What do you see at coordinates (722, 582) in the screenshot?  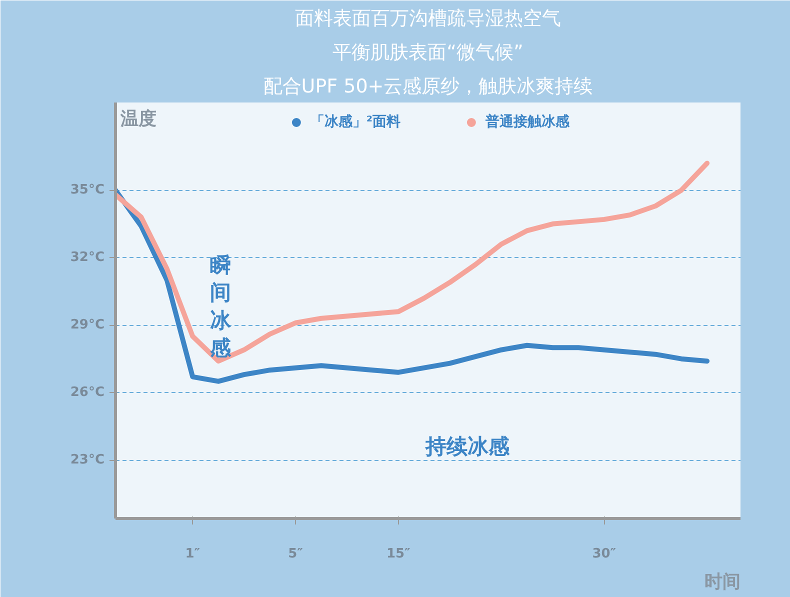 I see `x-axis-title: 时间` at bounding box center [722, 582].